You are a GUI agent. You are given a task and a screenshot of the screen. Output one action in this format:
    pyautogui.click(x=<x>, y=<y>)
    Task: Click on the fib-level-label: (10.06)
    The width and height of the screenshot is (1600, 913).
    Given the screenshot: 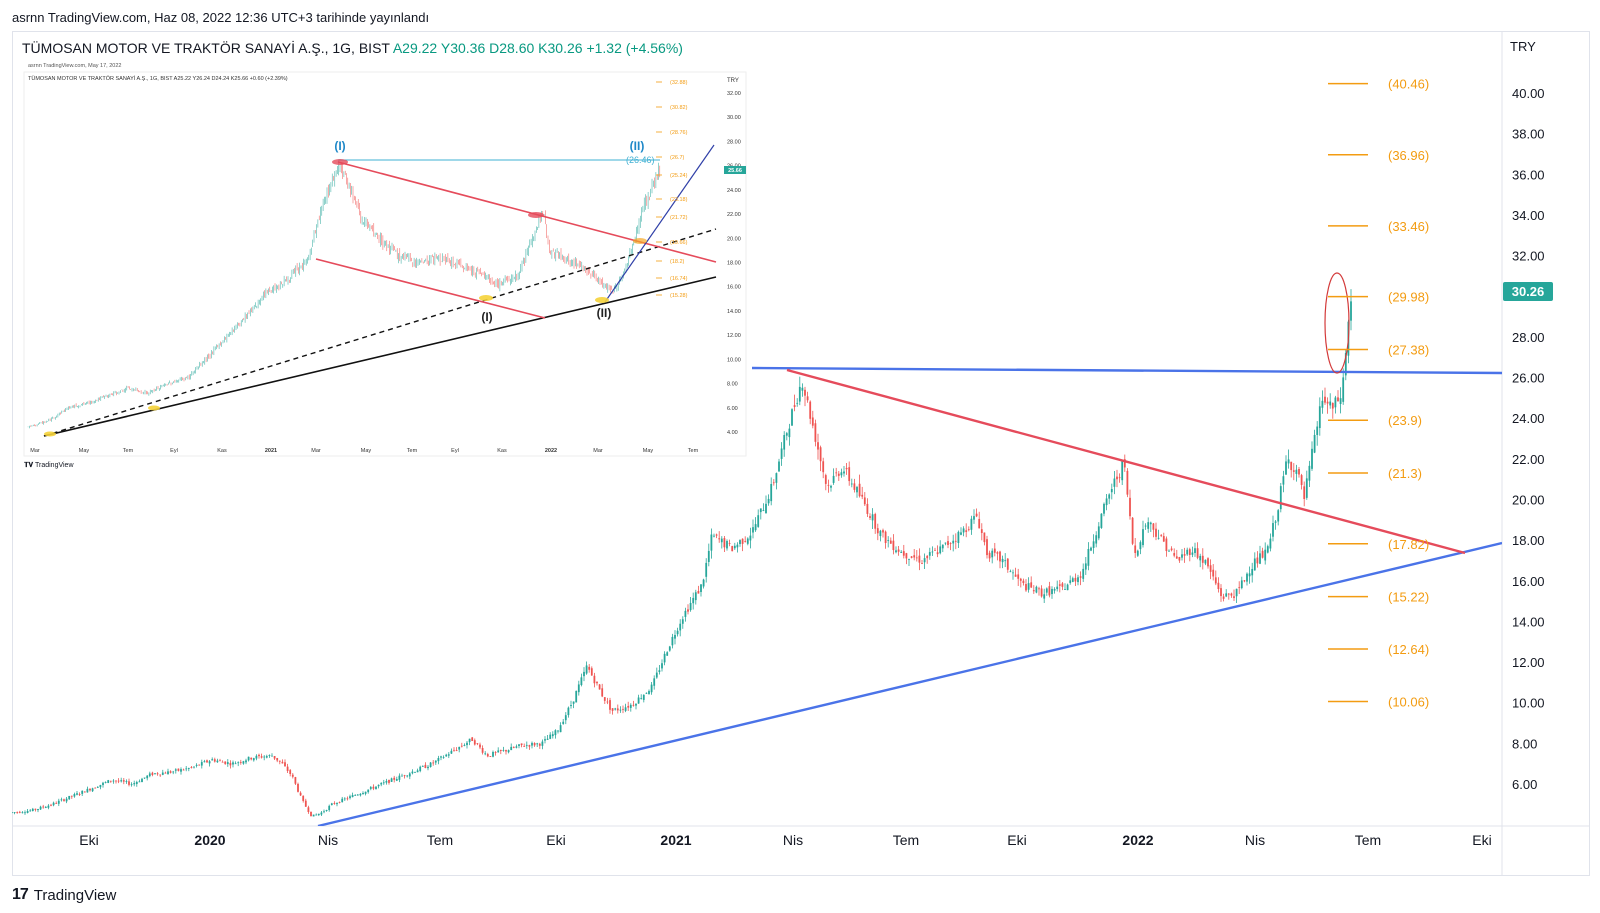 What is the action you would take?
    pyautogui.click(x=1408, y=701)
    